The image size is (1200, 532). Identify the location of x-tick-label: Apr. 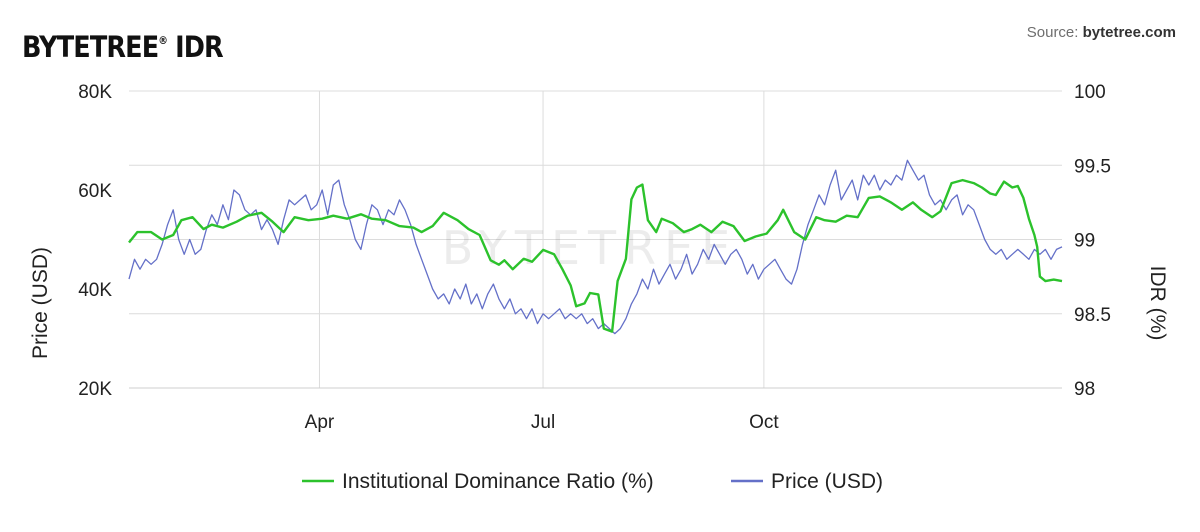
(320, 422).